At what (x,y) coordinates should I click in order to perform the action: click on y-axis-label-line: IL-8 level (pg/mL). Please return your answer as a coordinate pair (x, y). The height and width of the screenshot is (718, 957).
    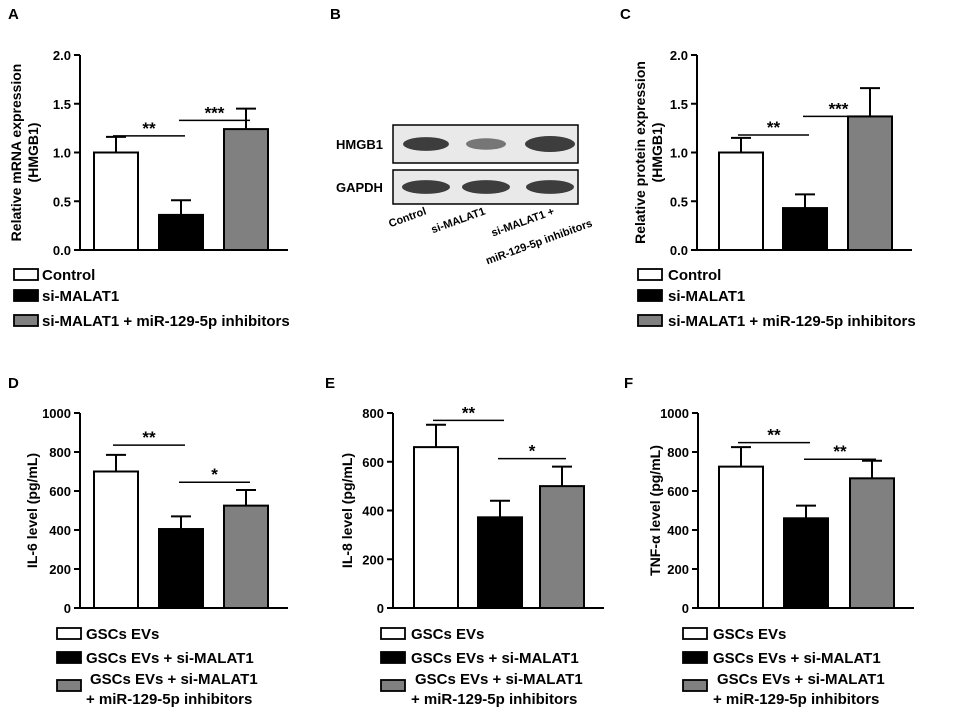
    Looking at the image, I should click on (347, 510).